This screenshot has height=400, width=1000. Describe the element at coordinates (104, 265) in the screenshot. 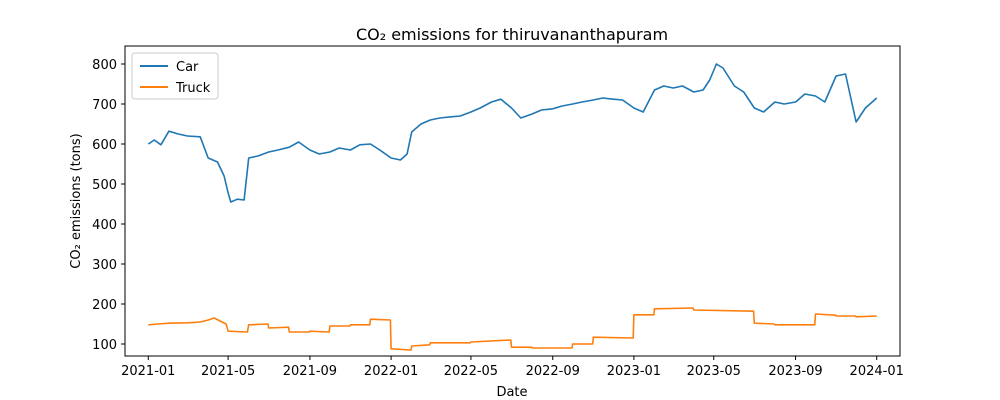

I see `y-tick-label: 300` at that location.